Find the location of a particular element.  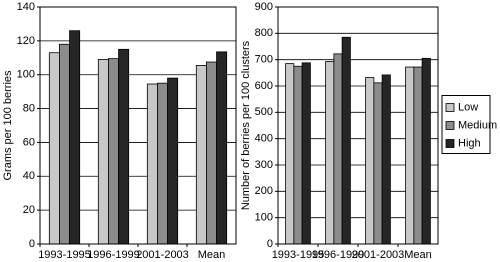

y-tick-label: 200 is located at coordinates (264, 191).